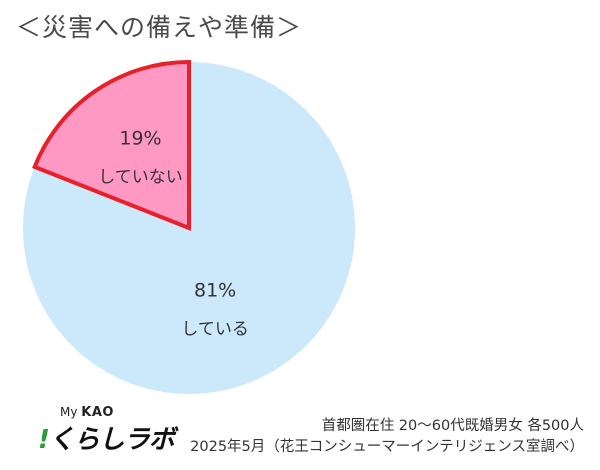 The width and height of the screenshot is (600, 470). Describe the element at coordinates (44, 440) in the screenshot. I see `logo-bang: !` at that location.